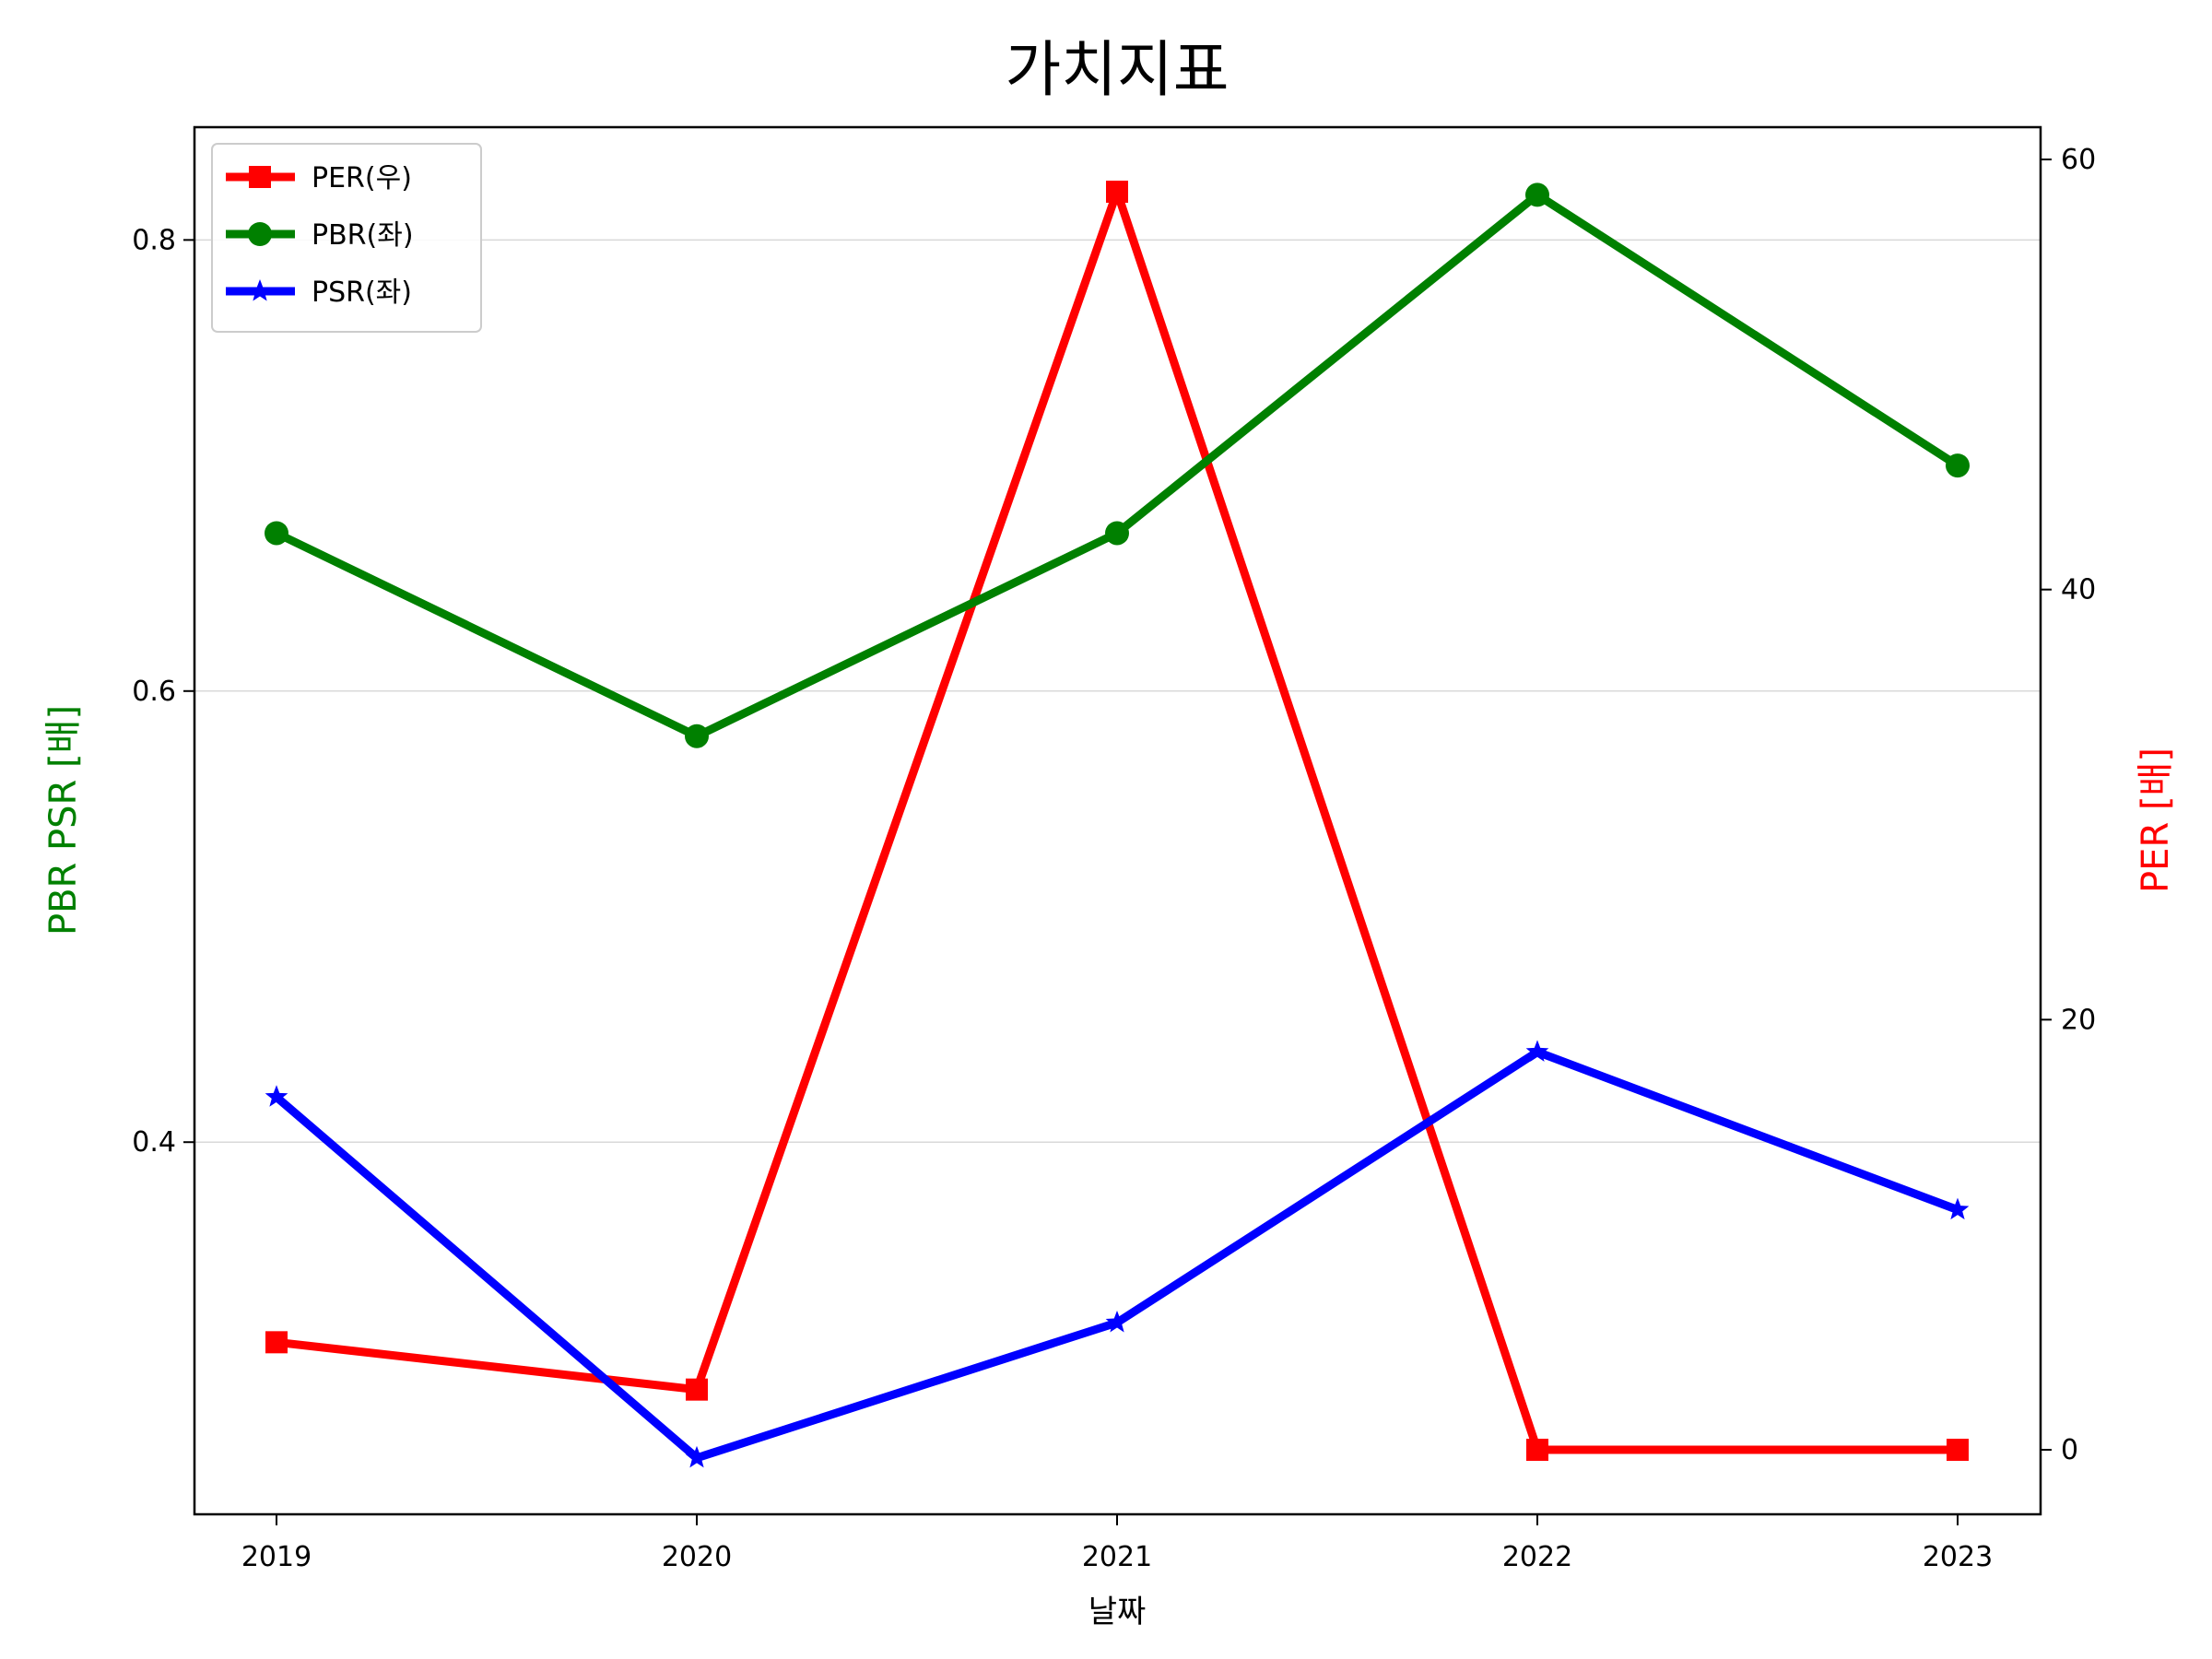 This screenshot has width=2212, height=1659. Describe the element at coordinates (2078, 1020) in the screenshot. I see `right-y-tick-label: 20` at that location.